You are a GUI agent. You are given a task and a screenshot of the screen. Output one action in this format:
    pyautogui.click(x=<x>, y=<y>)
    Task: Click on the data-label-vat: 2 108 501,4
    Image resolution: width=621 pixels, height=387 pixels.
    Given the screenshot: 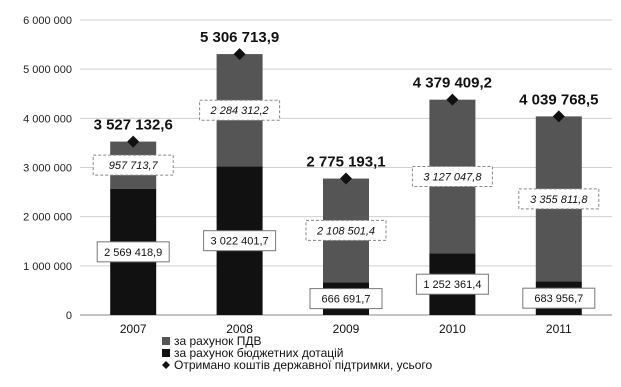 What is the action you would take?
    pyautogui.click(x=345, y=231)
    